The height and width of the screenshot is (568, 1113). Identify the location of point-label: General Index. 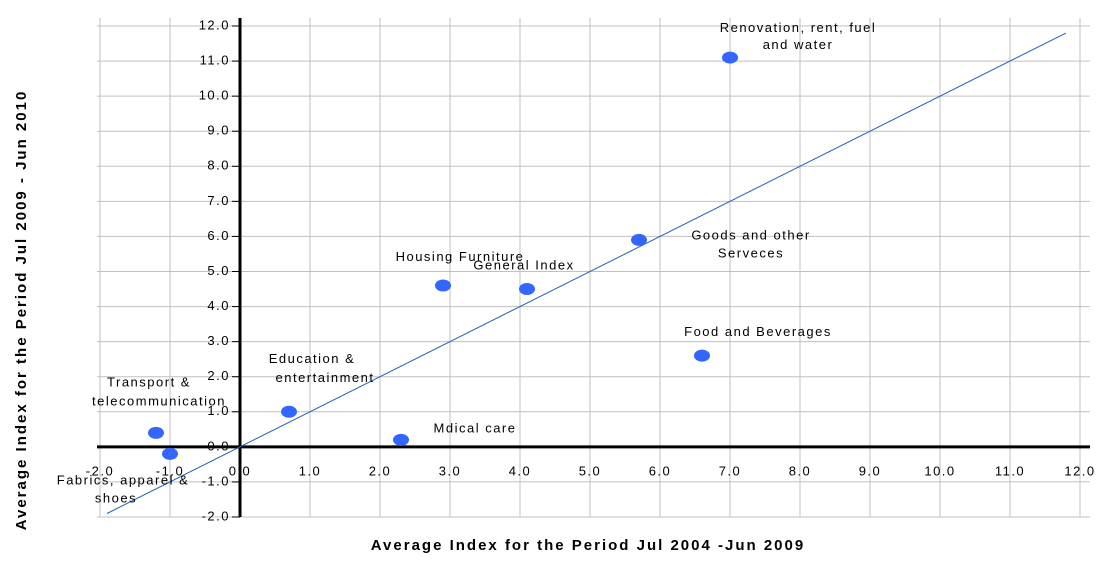
(523, 264).